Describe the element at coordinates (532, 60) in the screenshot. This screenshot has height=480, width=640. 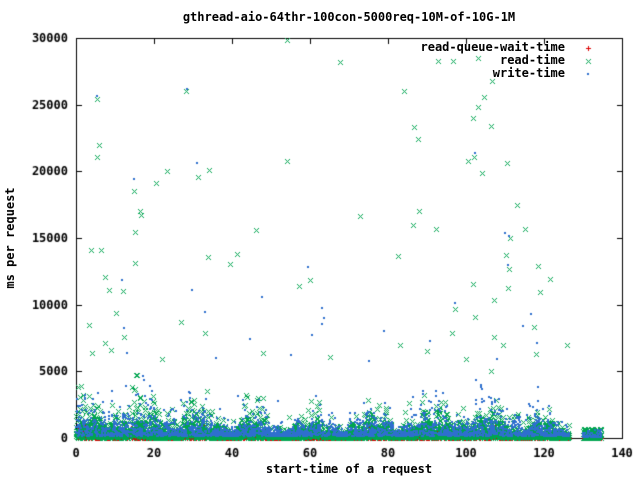
I see `legend-entry-read-time: read-time` at that location.